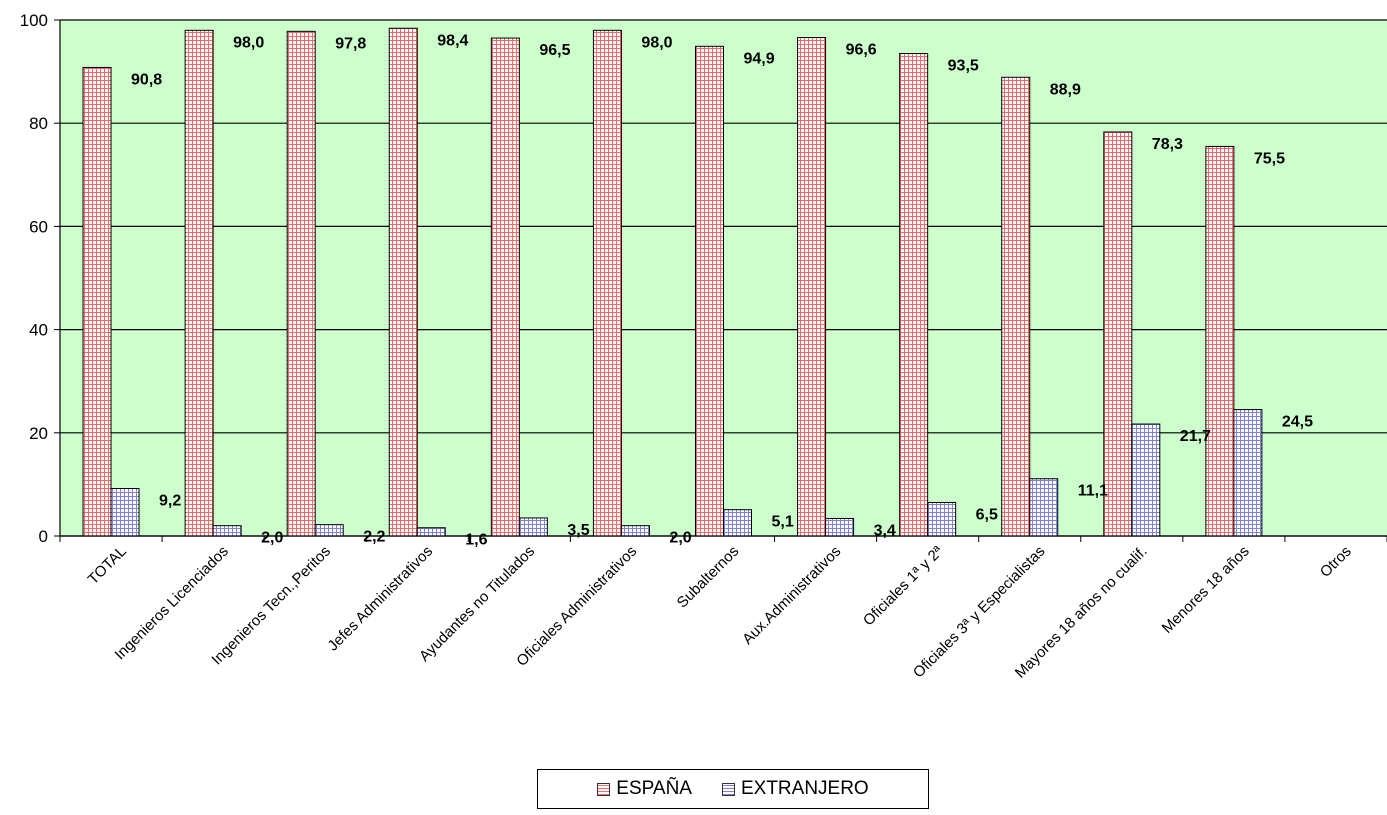 Image resolution: width=1387 pixels, height=815 pixels. I want to click on x-tick-label: TOTAL, so click(107, 565).